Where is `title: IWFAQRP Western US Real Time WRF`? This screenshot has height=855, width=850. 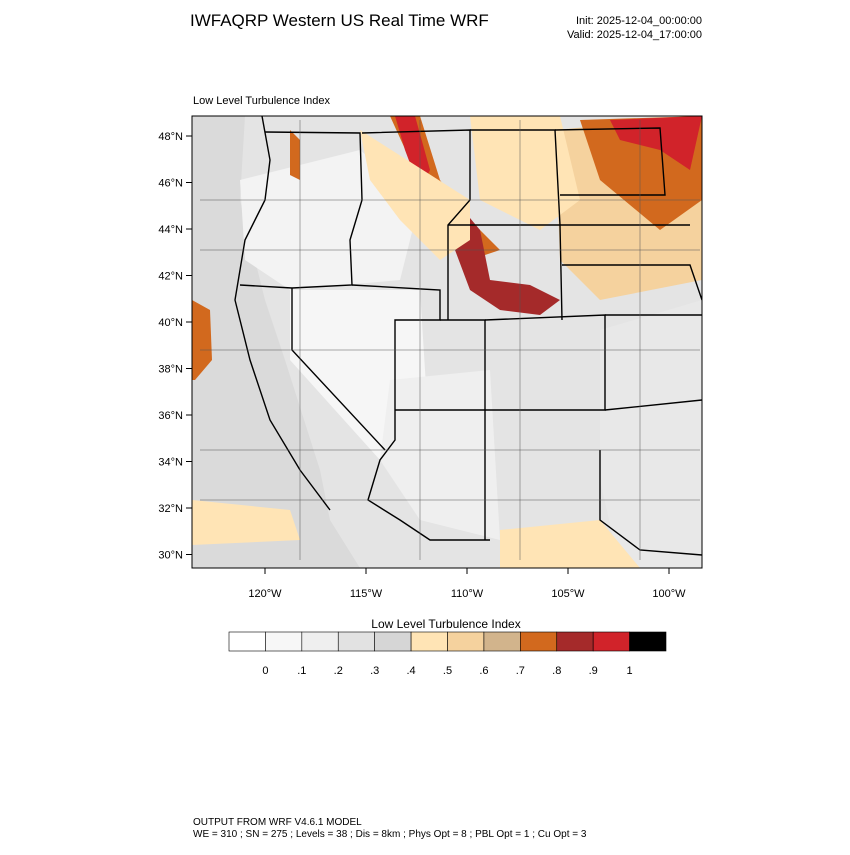
title: IWFAQRP Western US Real Time WRF is located at coordinates (339, 20).